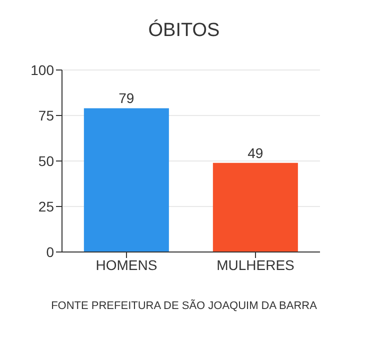 Image resolution: width=368 pixels, height=338 pixels. I want to click on y-tick-label: 100, so click(42, 70).